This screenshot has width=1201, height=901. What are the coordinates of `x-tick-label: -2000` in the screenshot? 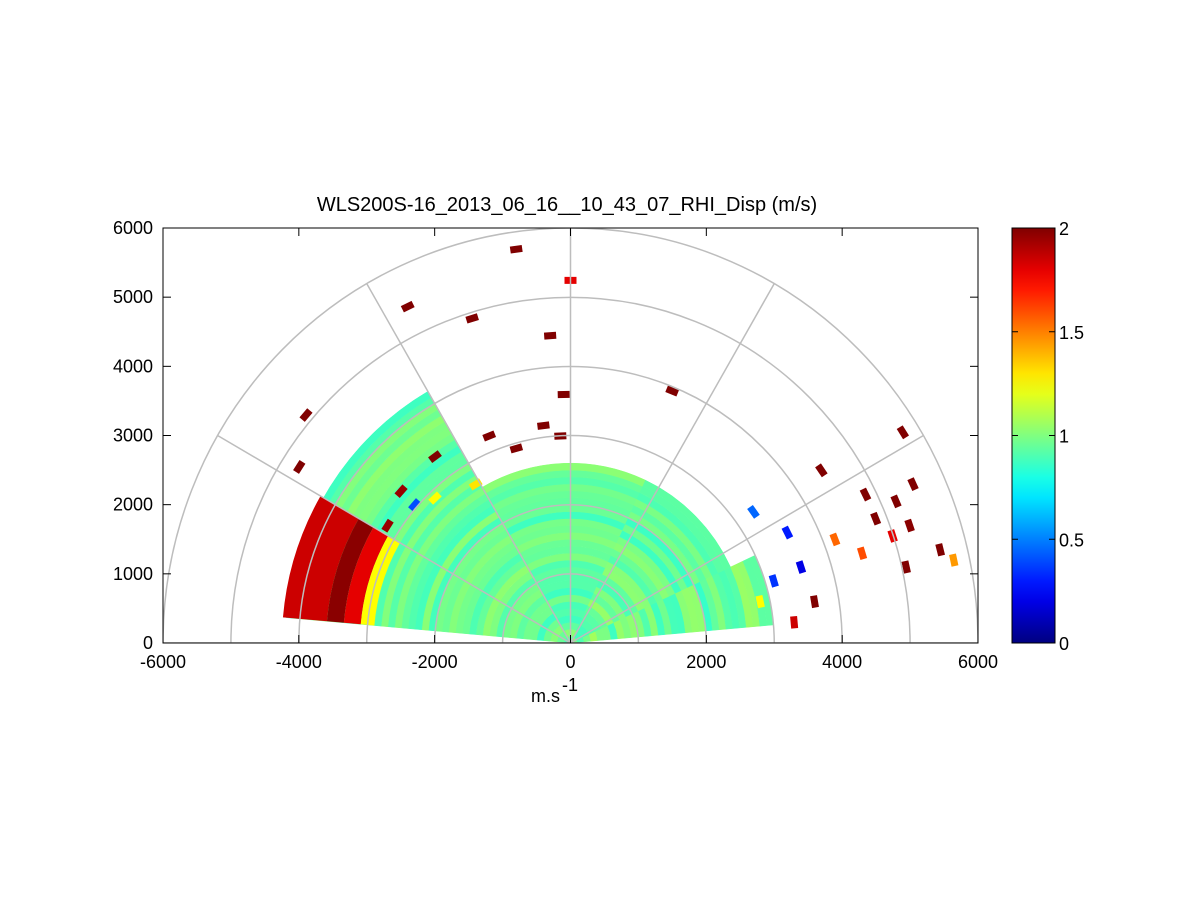 It's located at (435, 662).